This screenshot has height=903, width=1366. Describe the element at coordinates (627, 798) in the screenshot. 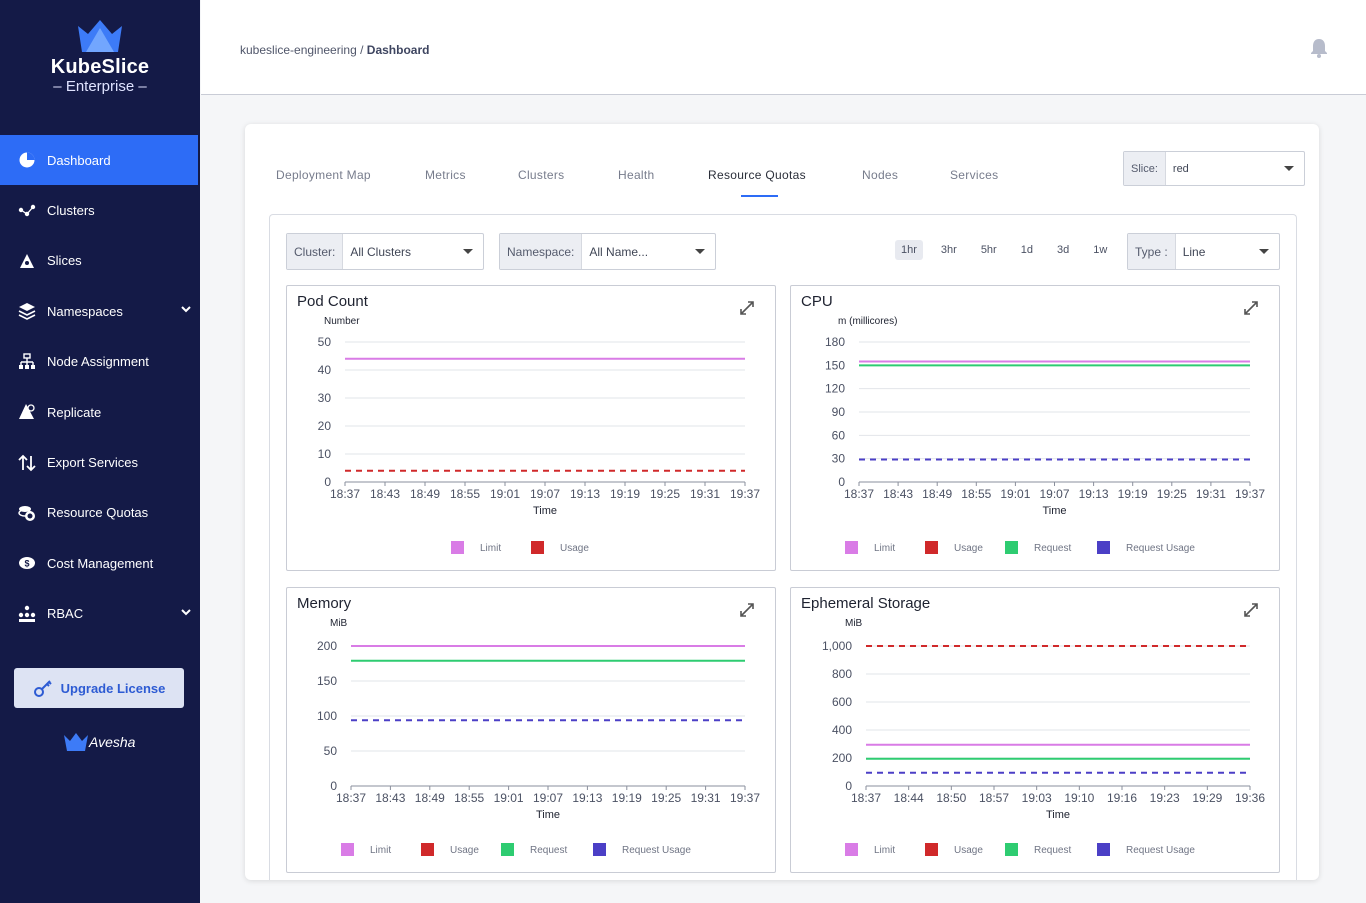

I see `x-tick-label: 19:19` at that location.